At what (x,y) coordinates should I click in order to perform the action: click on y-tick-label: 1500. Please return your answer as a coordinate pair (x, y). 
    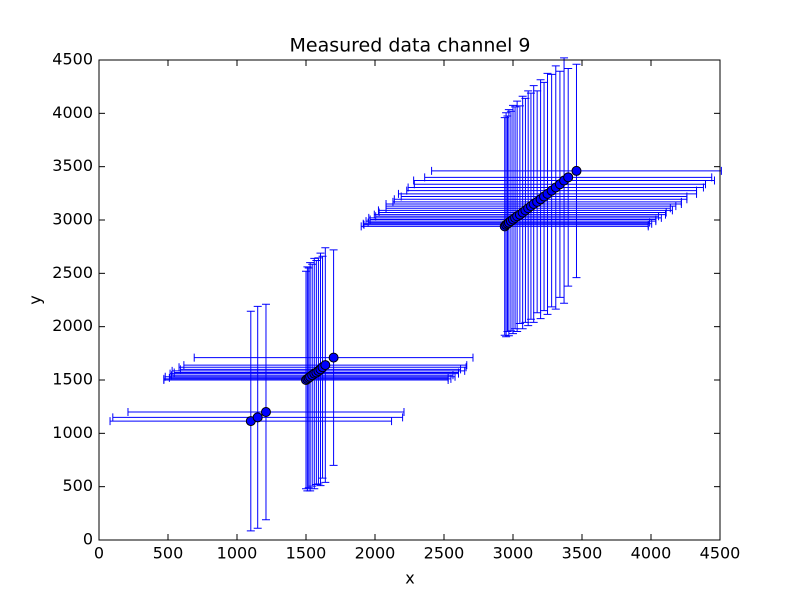
    Looking at the image, I should click on (72, 379).